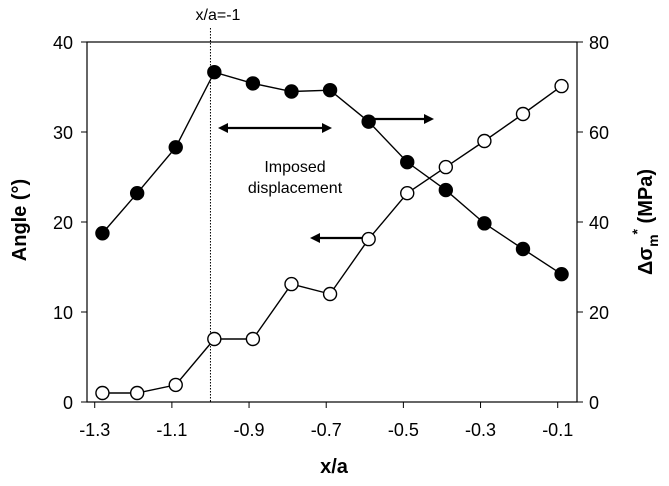 The height and width of the screenshot is (486, 669). Describe the element at coordinates (63, 43) in the screenshot. I see `y-left-tick-label: 40` at that location.